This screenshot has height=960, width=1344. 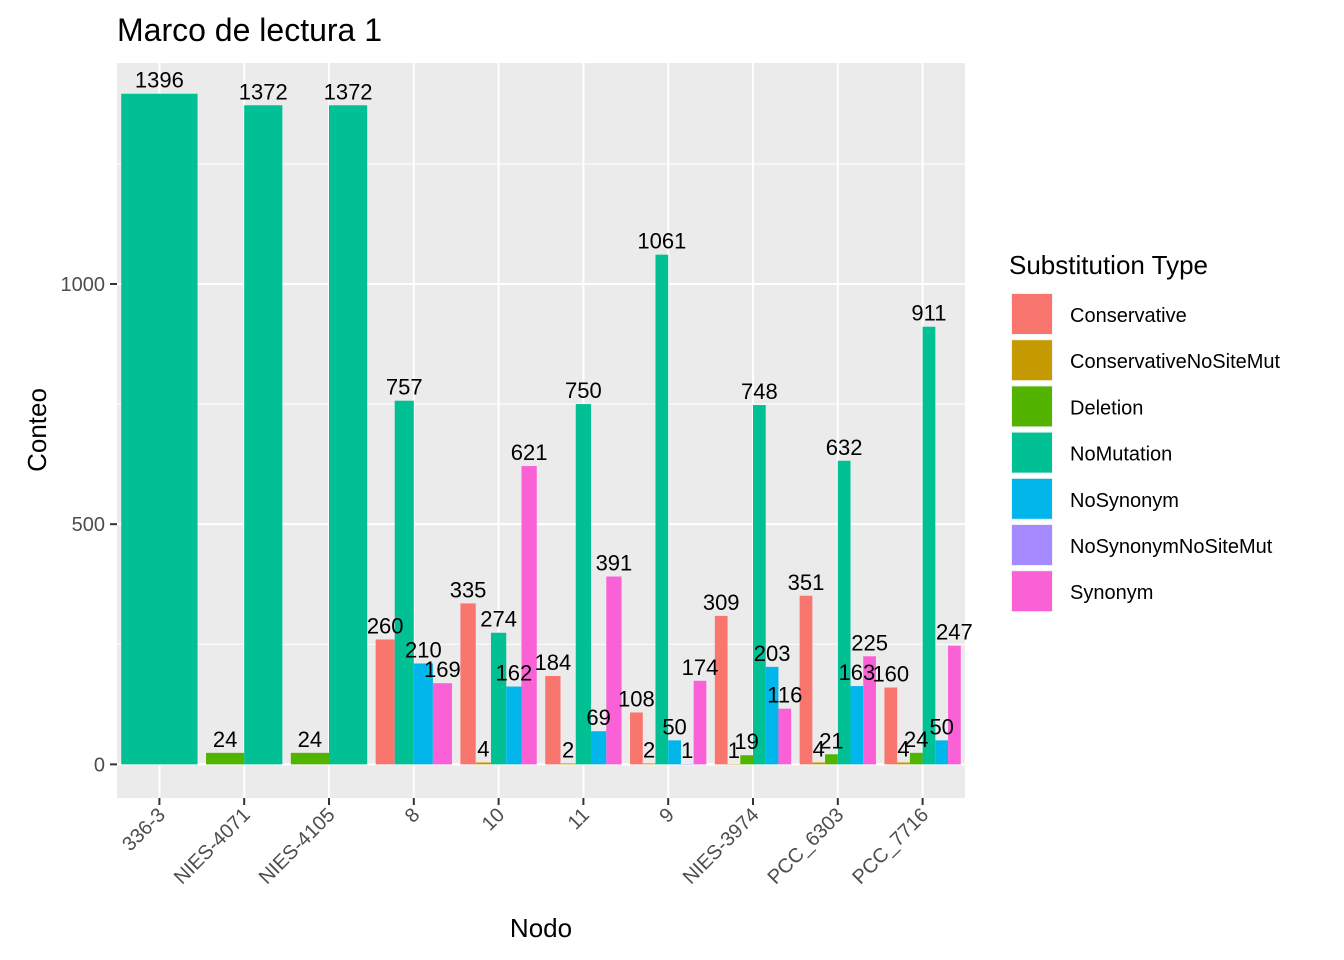 I want to click on data-label-11-nomutation: 750, so click(x=583, y=390).